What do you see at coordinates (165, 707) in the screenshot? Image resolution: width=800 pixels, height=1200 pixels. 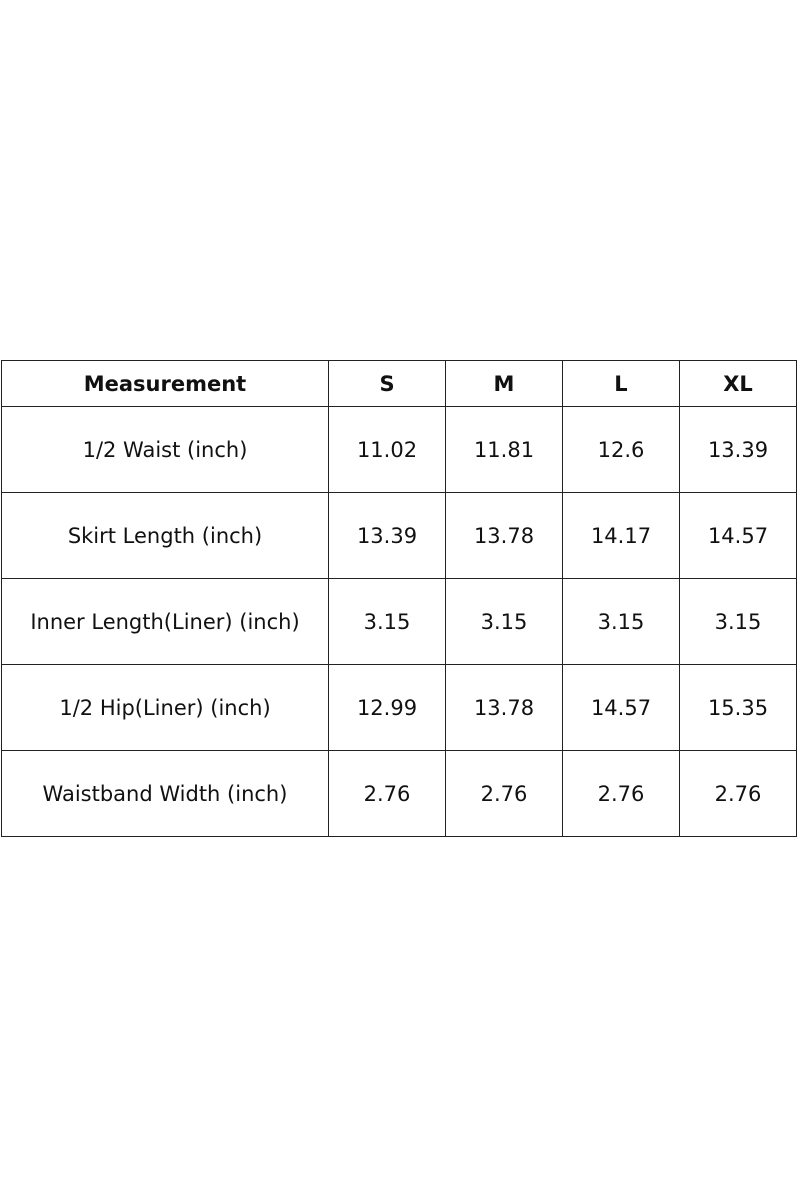 I see `row-label: 1/2 Hip(Liner) (inch)` at bounding box center [165, 707].